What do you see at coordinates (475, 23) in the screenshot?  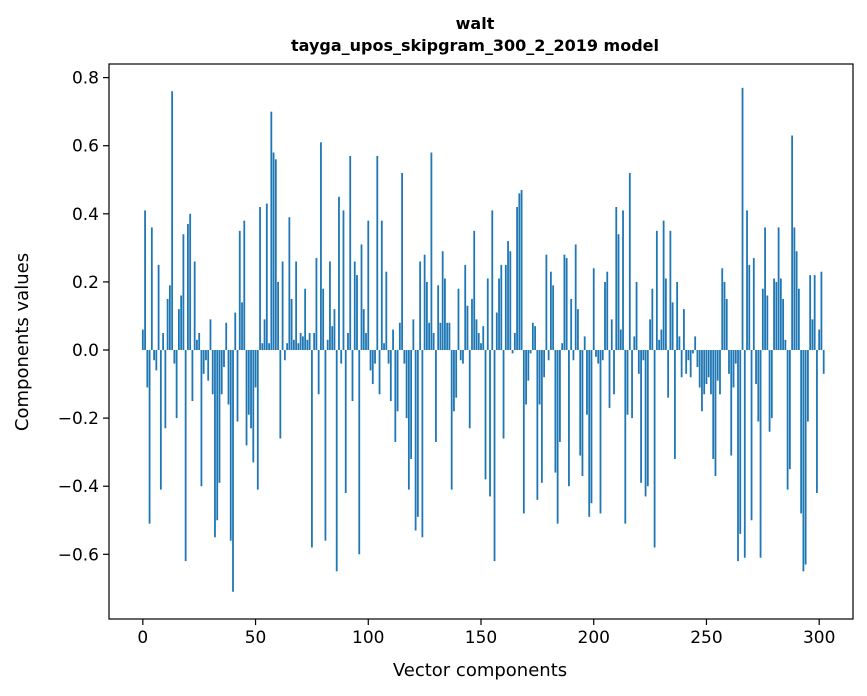 I see `chart-title: walt` at bounding box center [475, 23].